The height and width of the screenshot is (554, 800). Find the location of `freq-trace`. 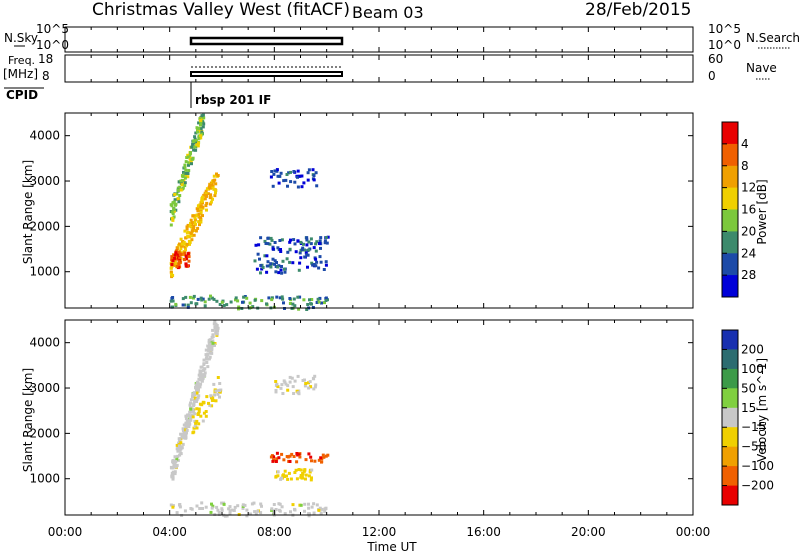

freq-trace is located at coordinates (266, 74).